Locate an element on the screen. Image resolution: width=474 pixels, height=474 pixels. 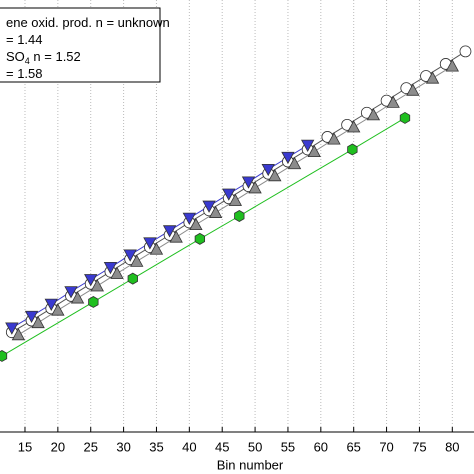
x-tick-label: 60 is located at coordinates (321, 446).